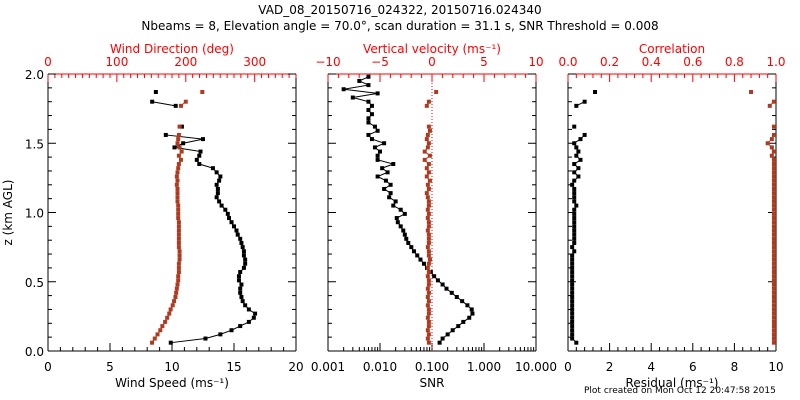 Image resolution: width=800 pixels, height=400 pixels. Describe the element at coordinates (610, 367) in the screenshot. I see `bottom-tick-label: 2` at that location.